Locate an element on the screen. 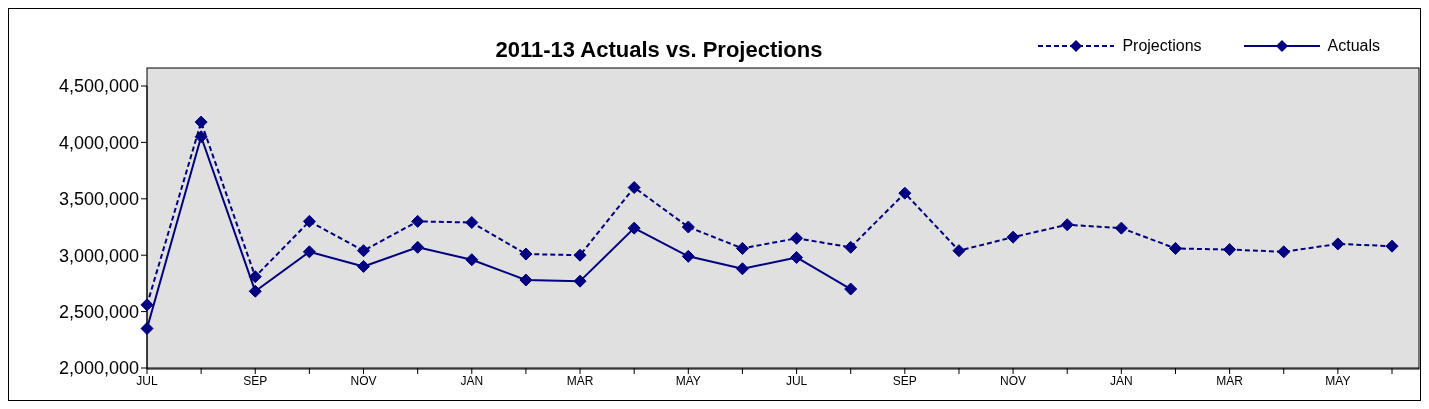 The width and height of the screenshot is (1429, 409). y-tick-label: 3,000,000 is located at coordinates (98, 255).